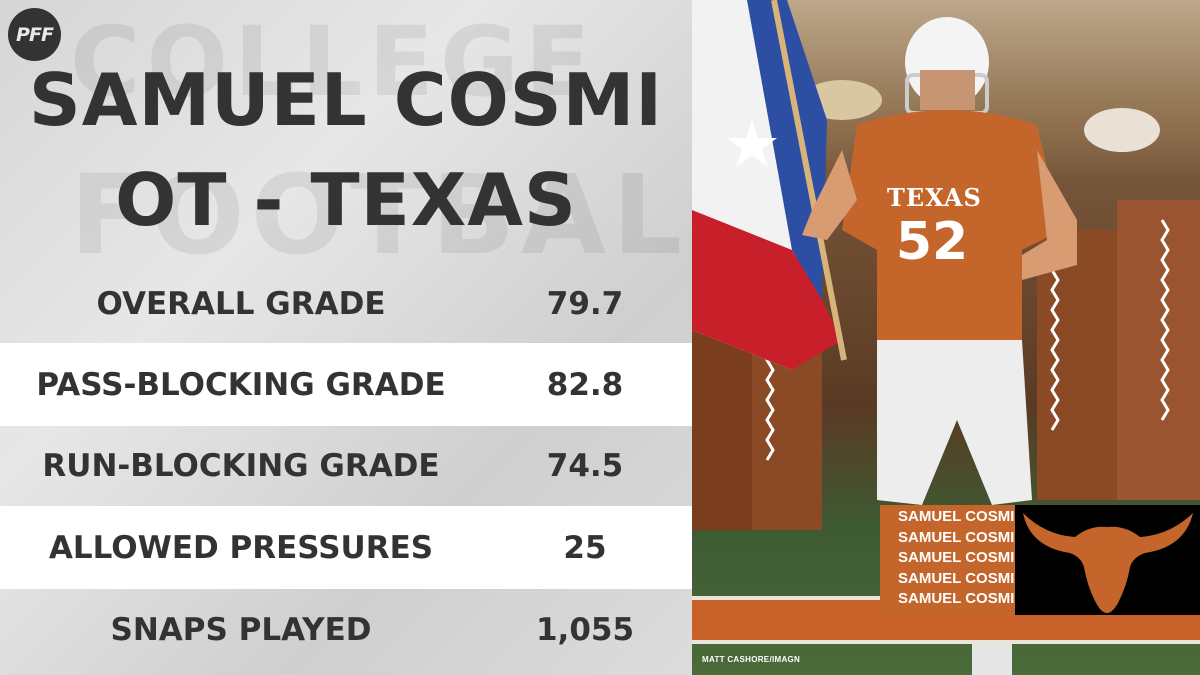 Image resolution: width=1200 pixels, height=675 pixels. Describe the element at coordinates (585, 303) in the screenshot. I see `stat-value: 79.7` at that location.